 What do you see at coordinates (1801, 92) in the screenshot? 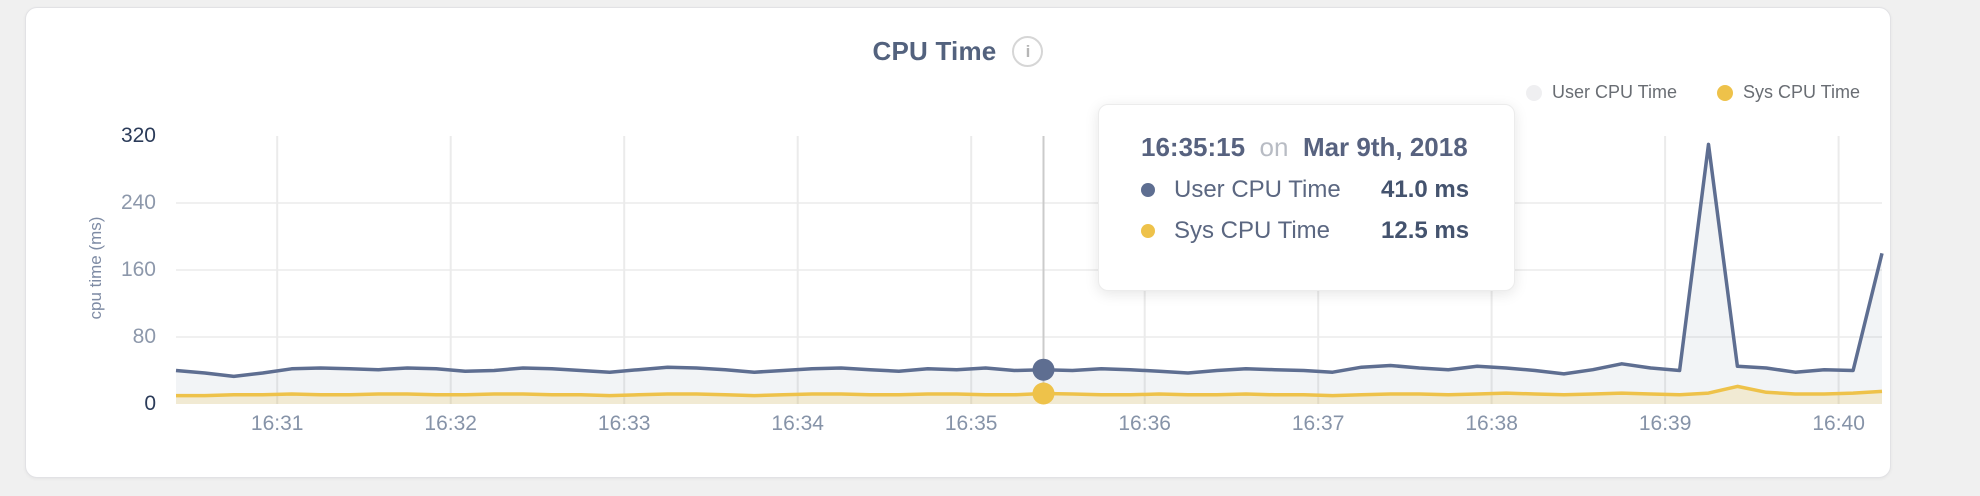
I see `legend-sys-label: Sys CPU Time` at bounding box center [1801, 92].